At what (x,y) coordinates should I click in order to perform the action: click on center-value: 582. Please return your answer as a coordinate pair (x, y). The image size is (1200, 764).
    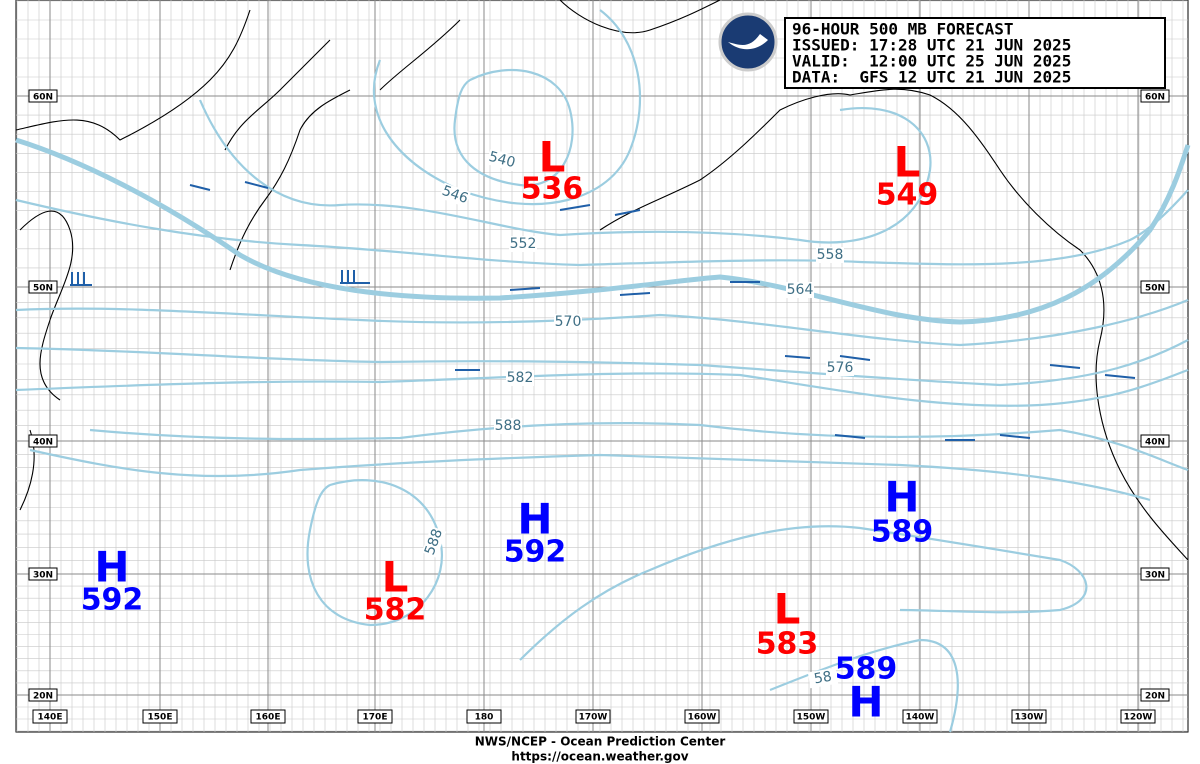
    Looking at the image, I should click on (395, 610).